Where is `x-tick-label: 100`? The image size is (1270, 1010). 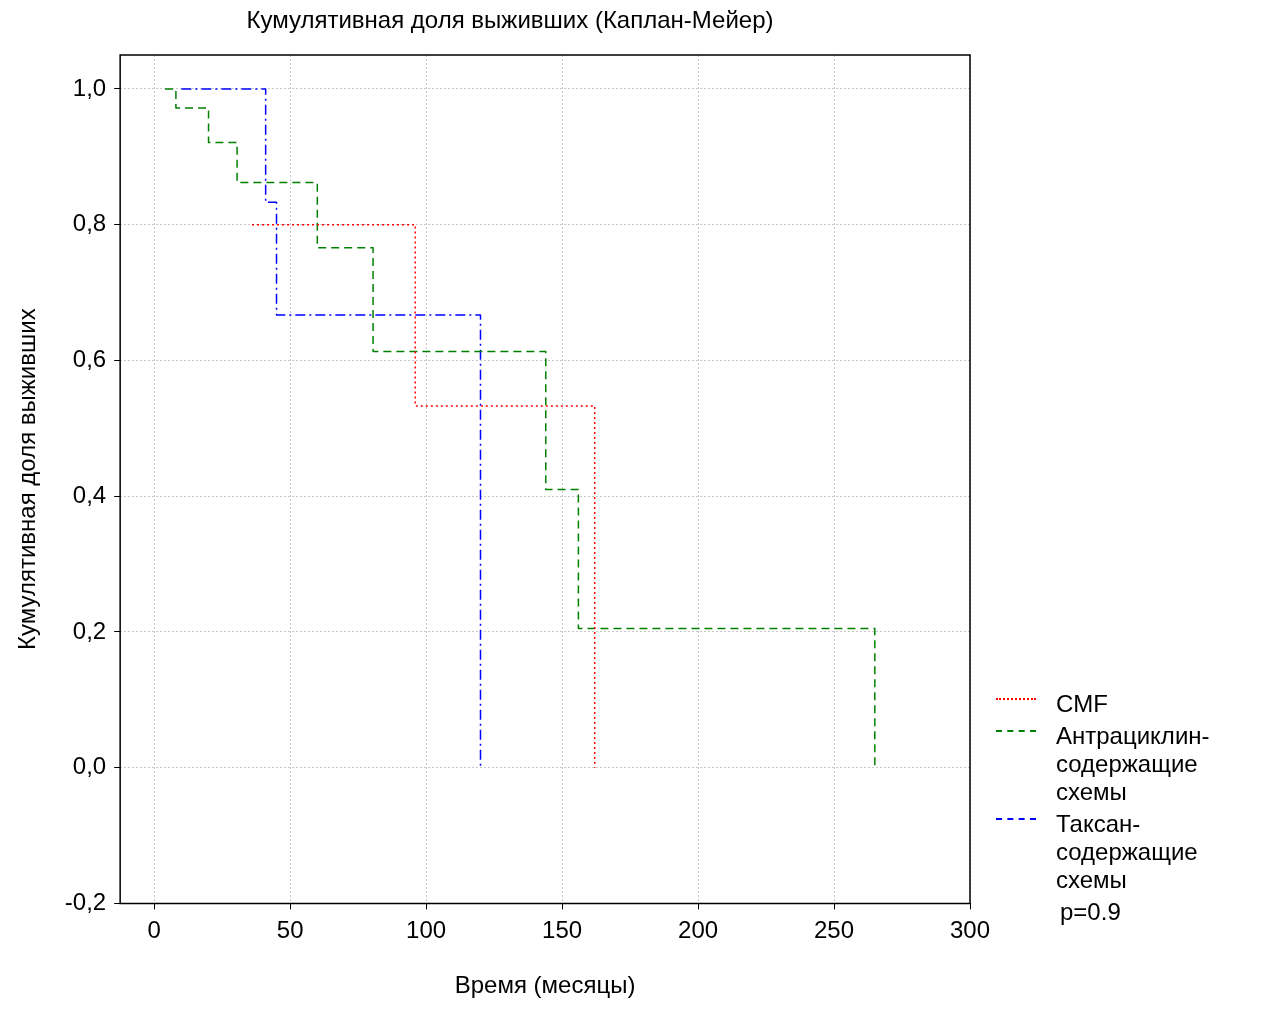 x-tick-label: 100 is located at coordinates (426, 930).